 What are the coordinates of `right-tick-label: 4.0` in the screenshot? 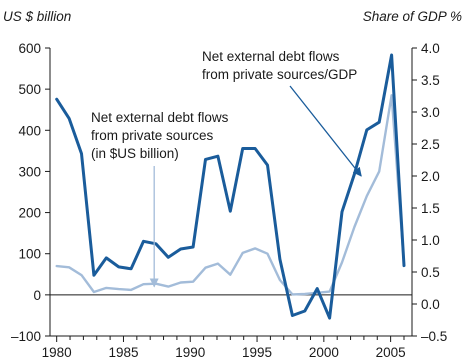 It's located at (430, 48).